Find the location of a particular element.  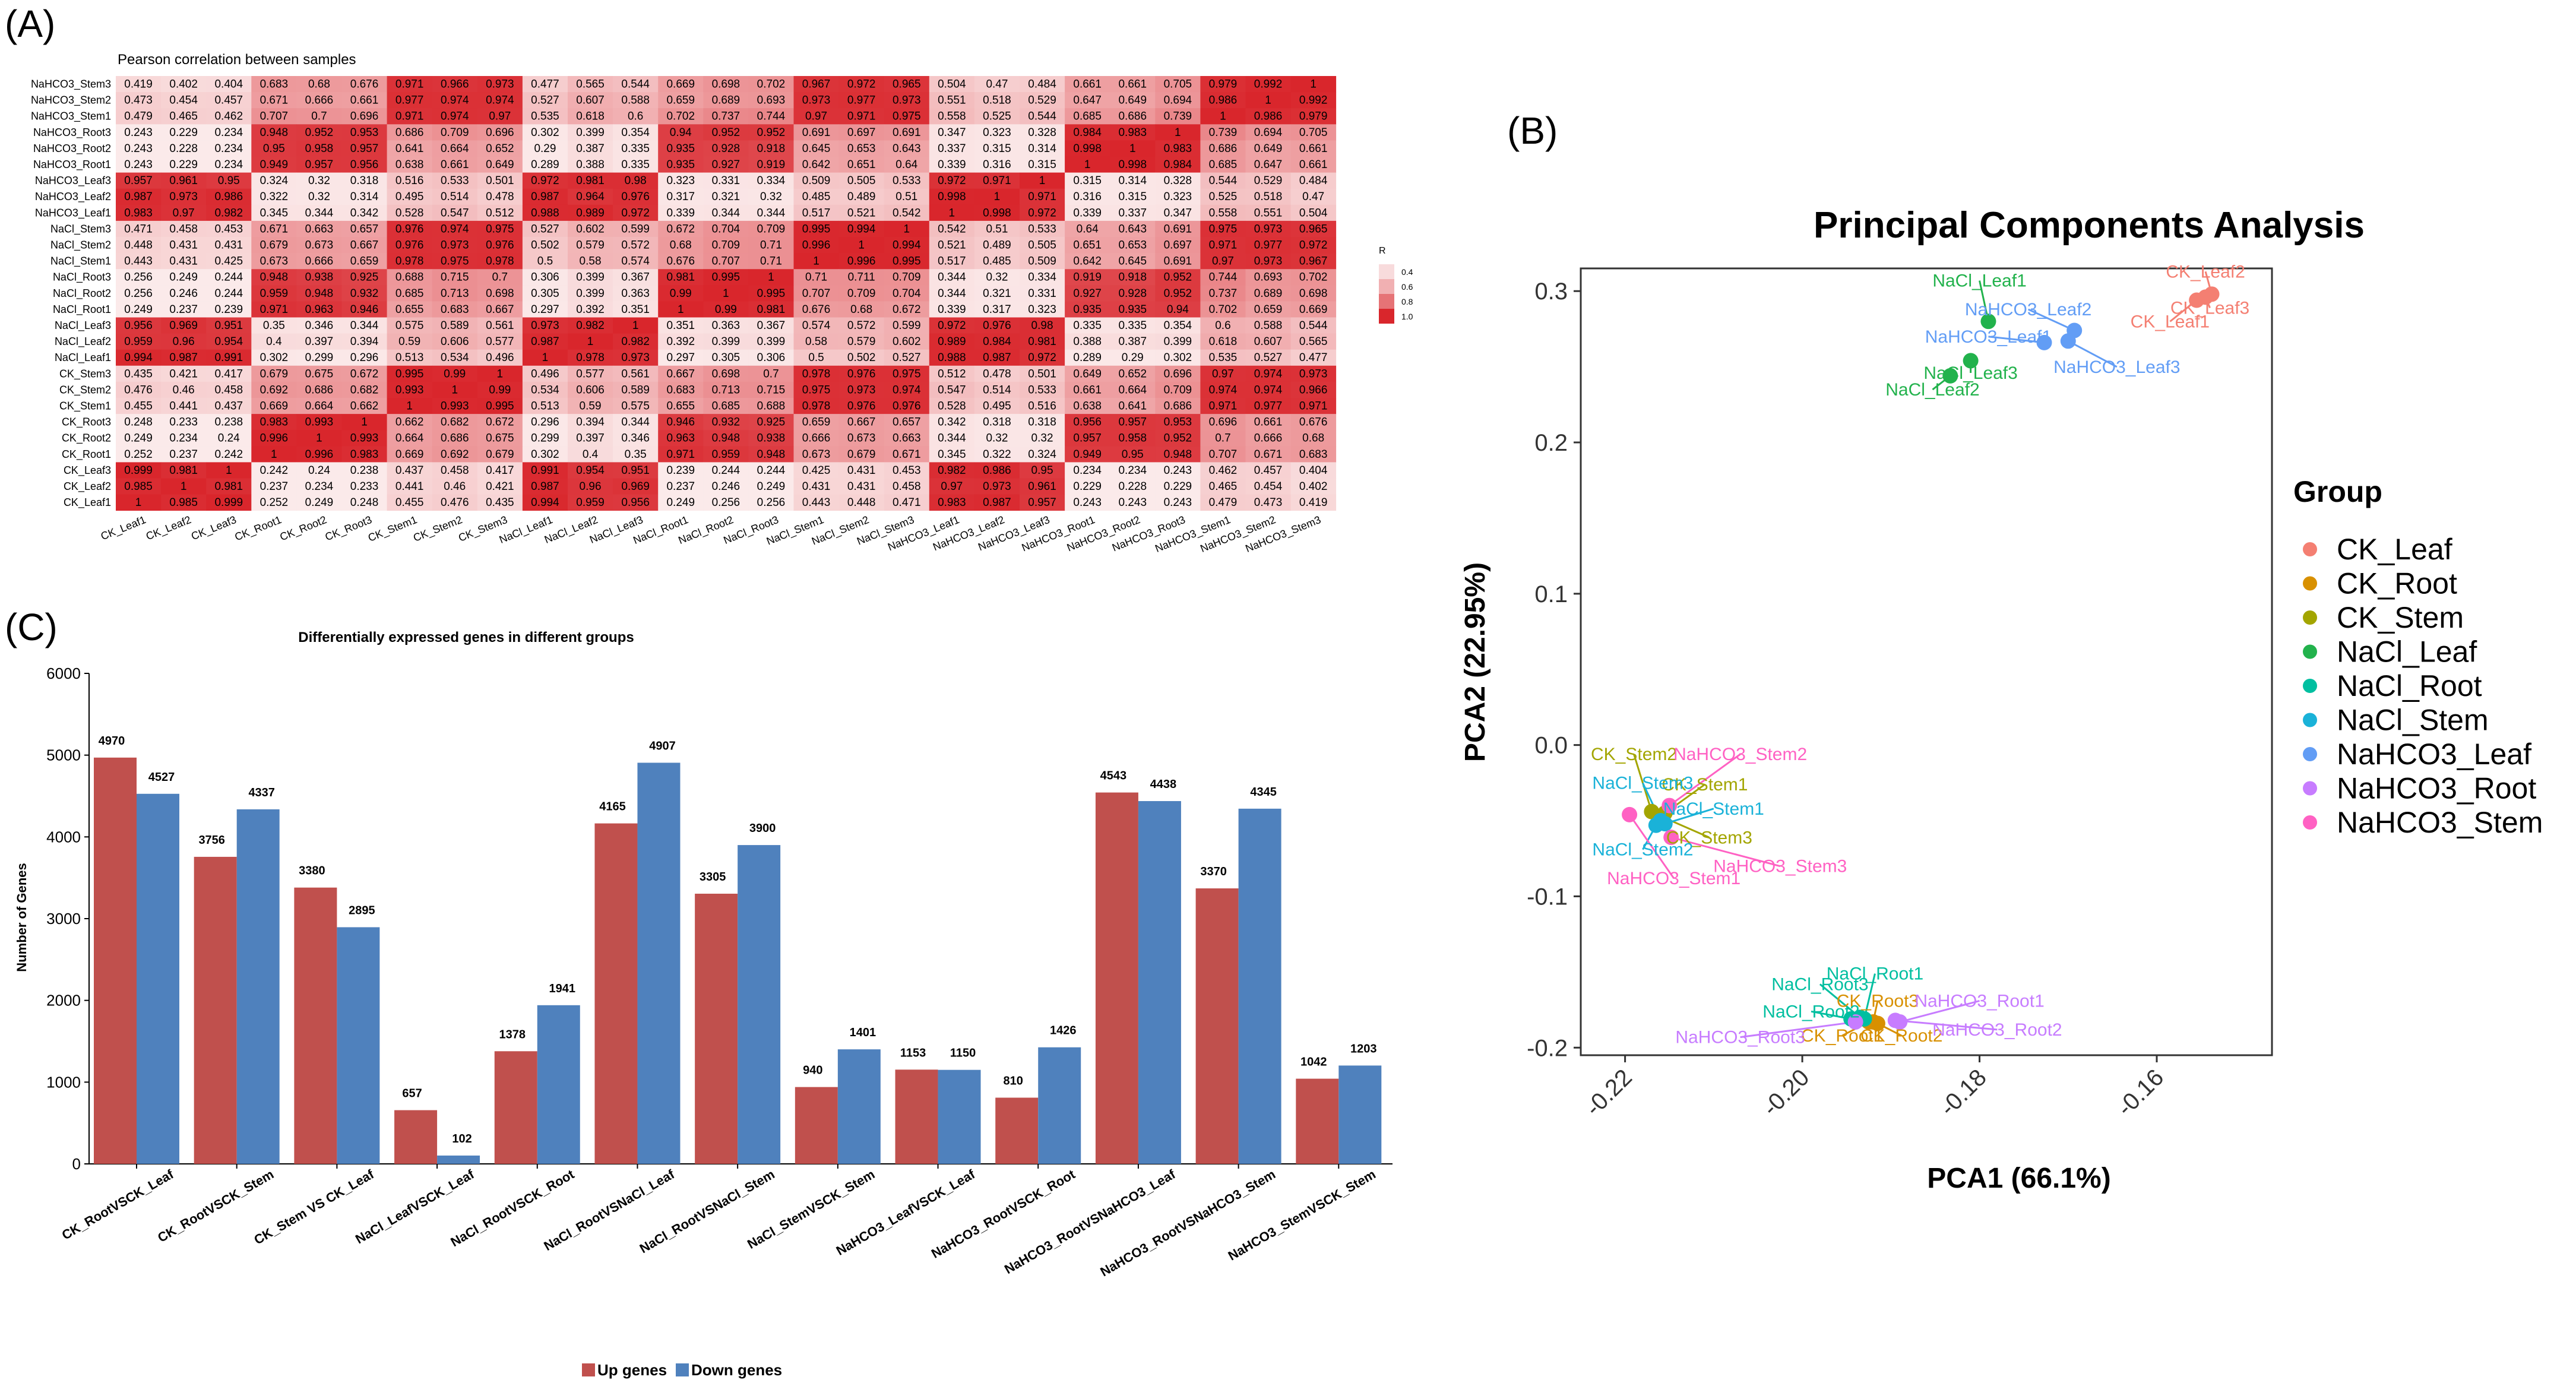

pca-point-label: CK_Root2 is located at coordinates (1901, 1036).